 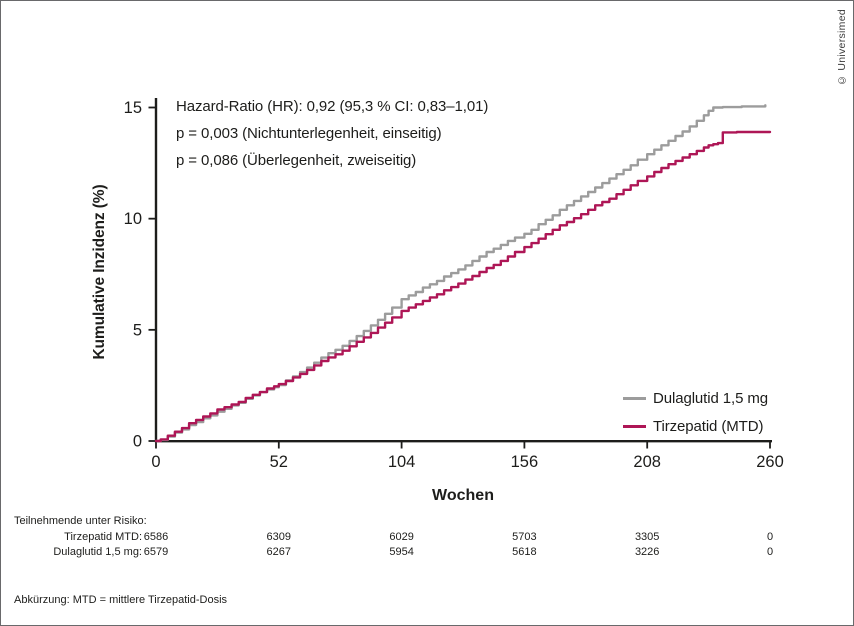 What do you see at coordinates (842, 48) in the screenshot?
I see `copyright-vertical-text: © Universimed` at bounding box center [842, 48].